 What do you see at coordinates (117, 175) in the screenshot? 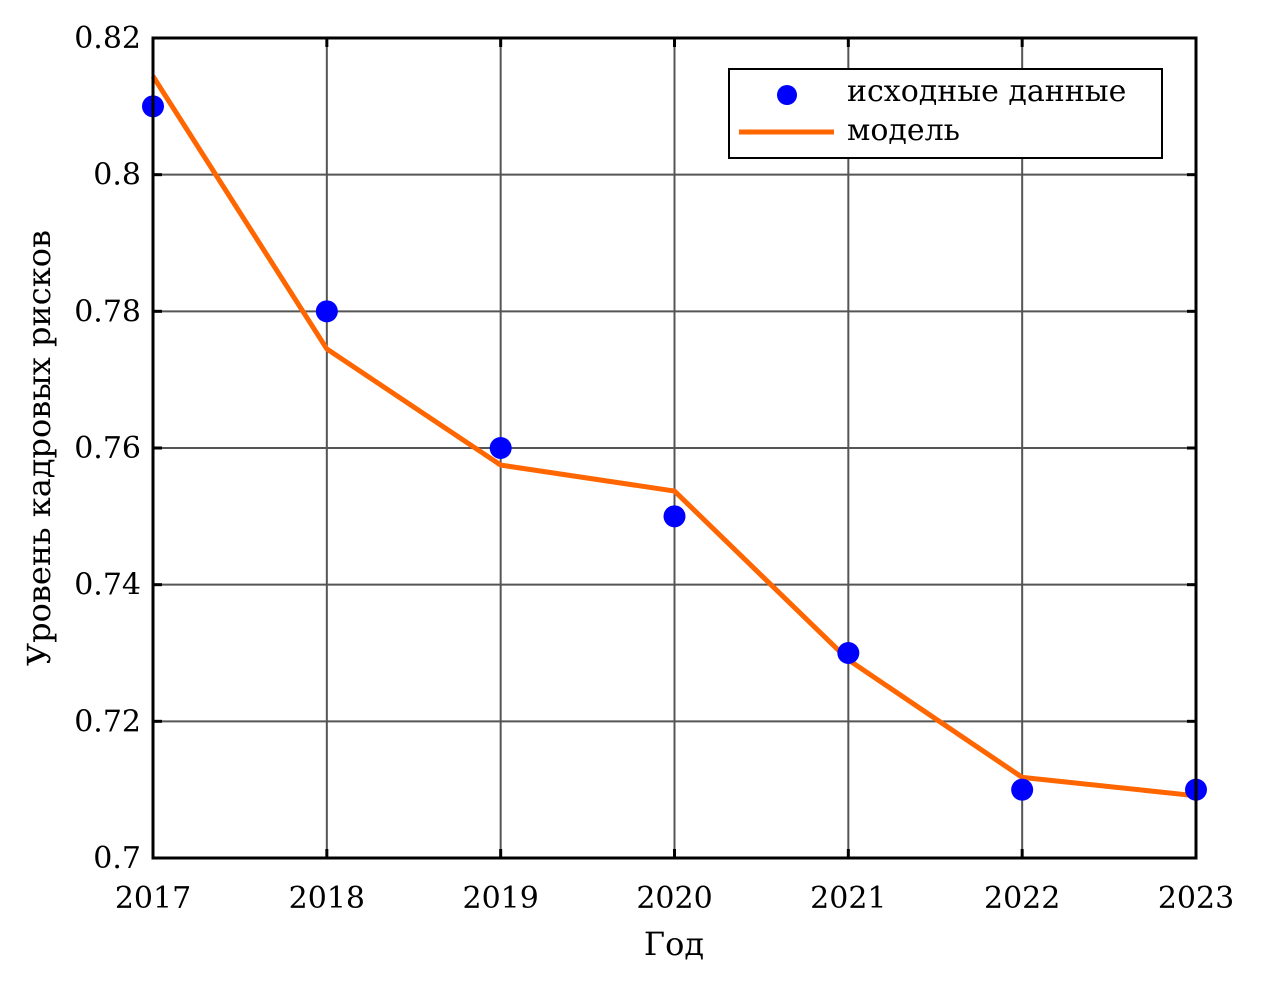
I see `y-tick-label: 0.8` at bounding box center [117, 175].